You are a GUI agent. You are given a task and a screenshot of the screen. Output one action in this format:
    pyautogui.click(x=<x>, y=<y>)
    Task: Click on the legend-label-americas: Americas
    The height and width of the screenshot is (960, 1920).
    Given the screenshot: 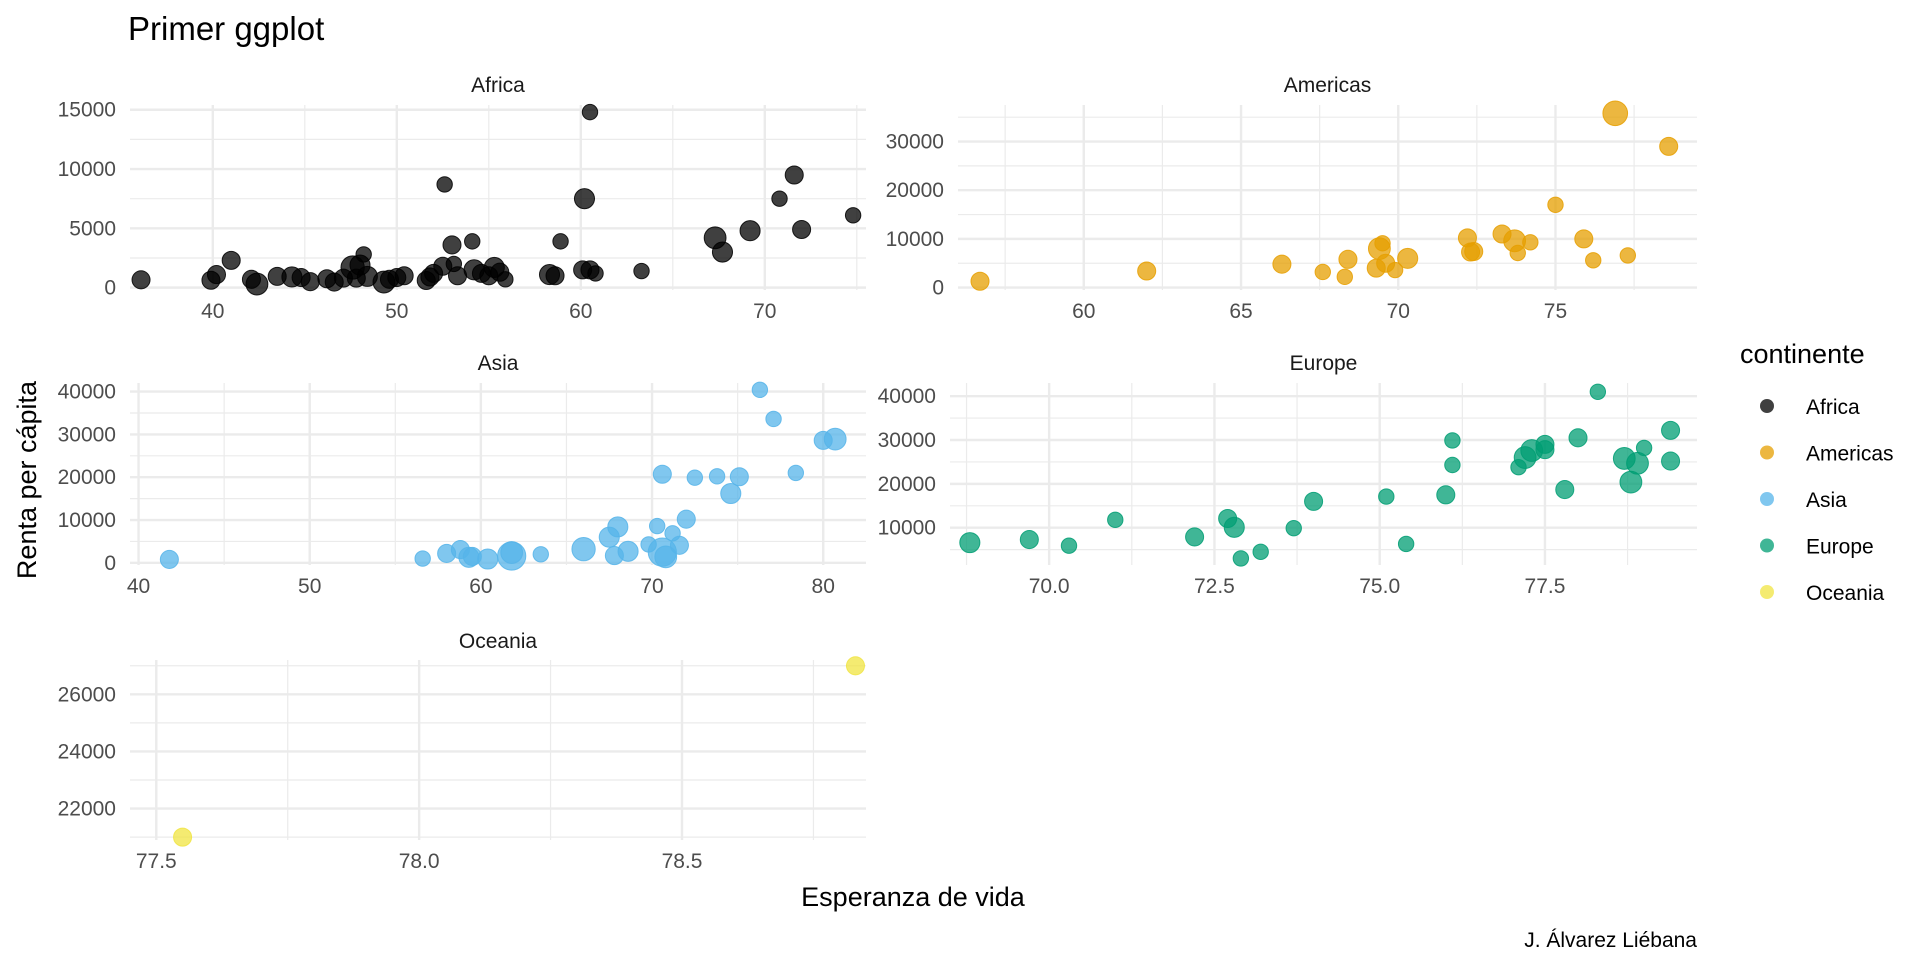 What is the action you would take?
    pyautogui.click(x=1850, y=454)
    